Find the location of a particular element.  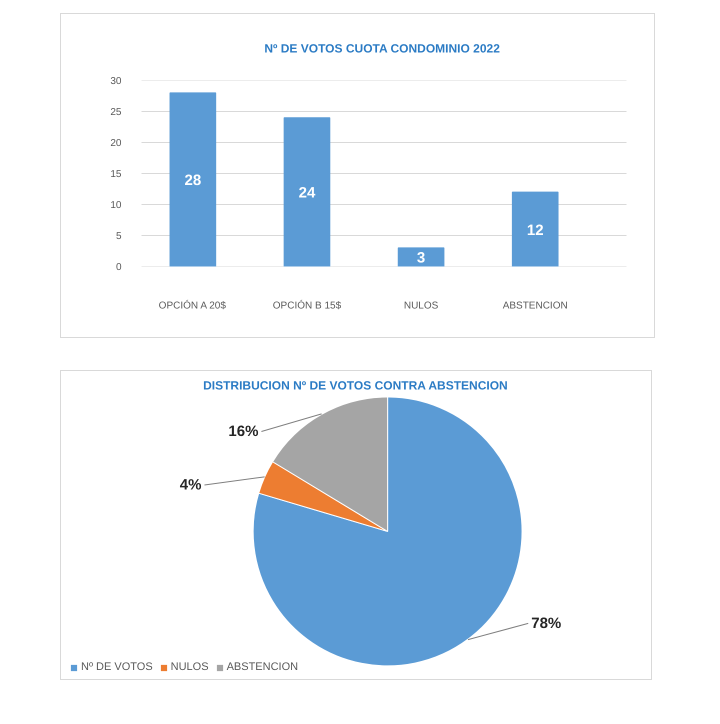

data-label: 24 is located at coordinates (307, 193).